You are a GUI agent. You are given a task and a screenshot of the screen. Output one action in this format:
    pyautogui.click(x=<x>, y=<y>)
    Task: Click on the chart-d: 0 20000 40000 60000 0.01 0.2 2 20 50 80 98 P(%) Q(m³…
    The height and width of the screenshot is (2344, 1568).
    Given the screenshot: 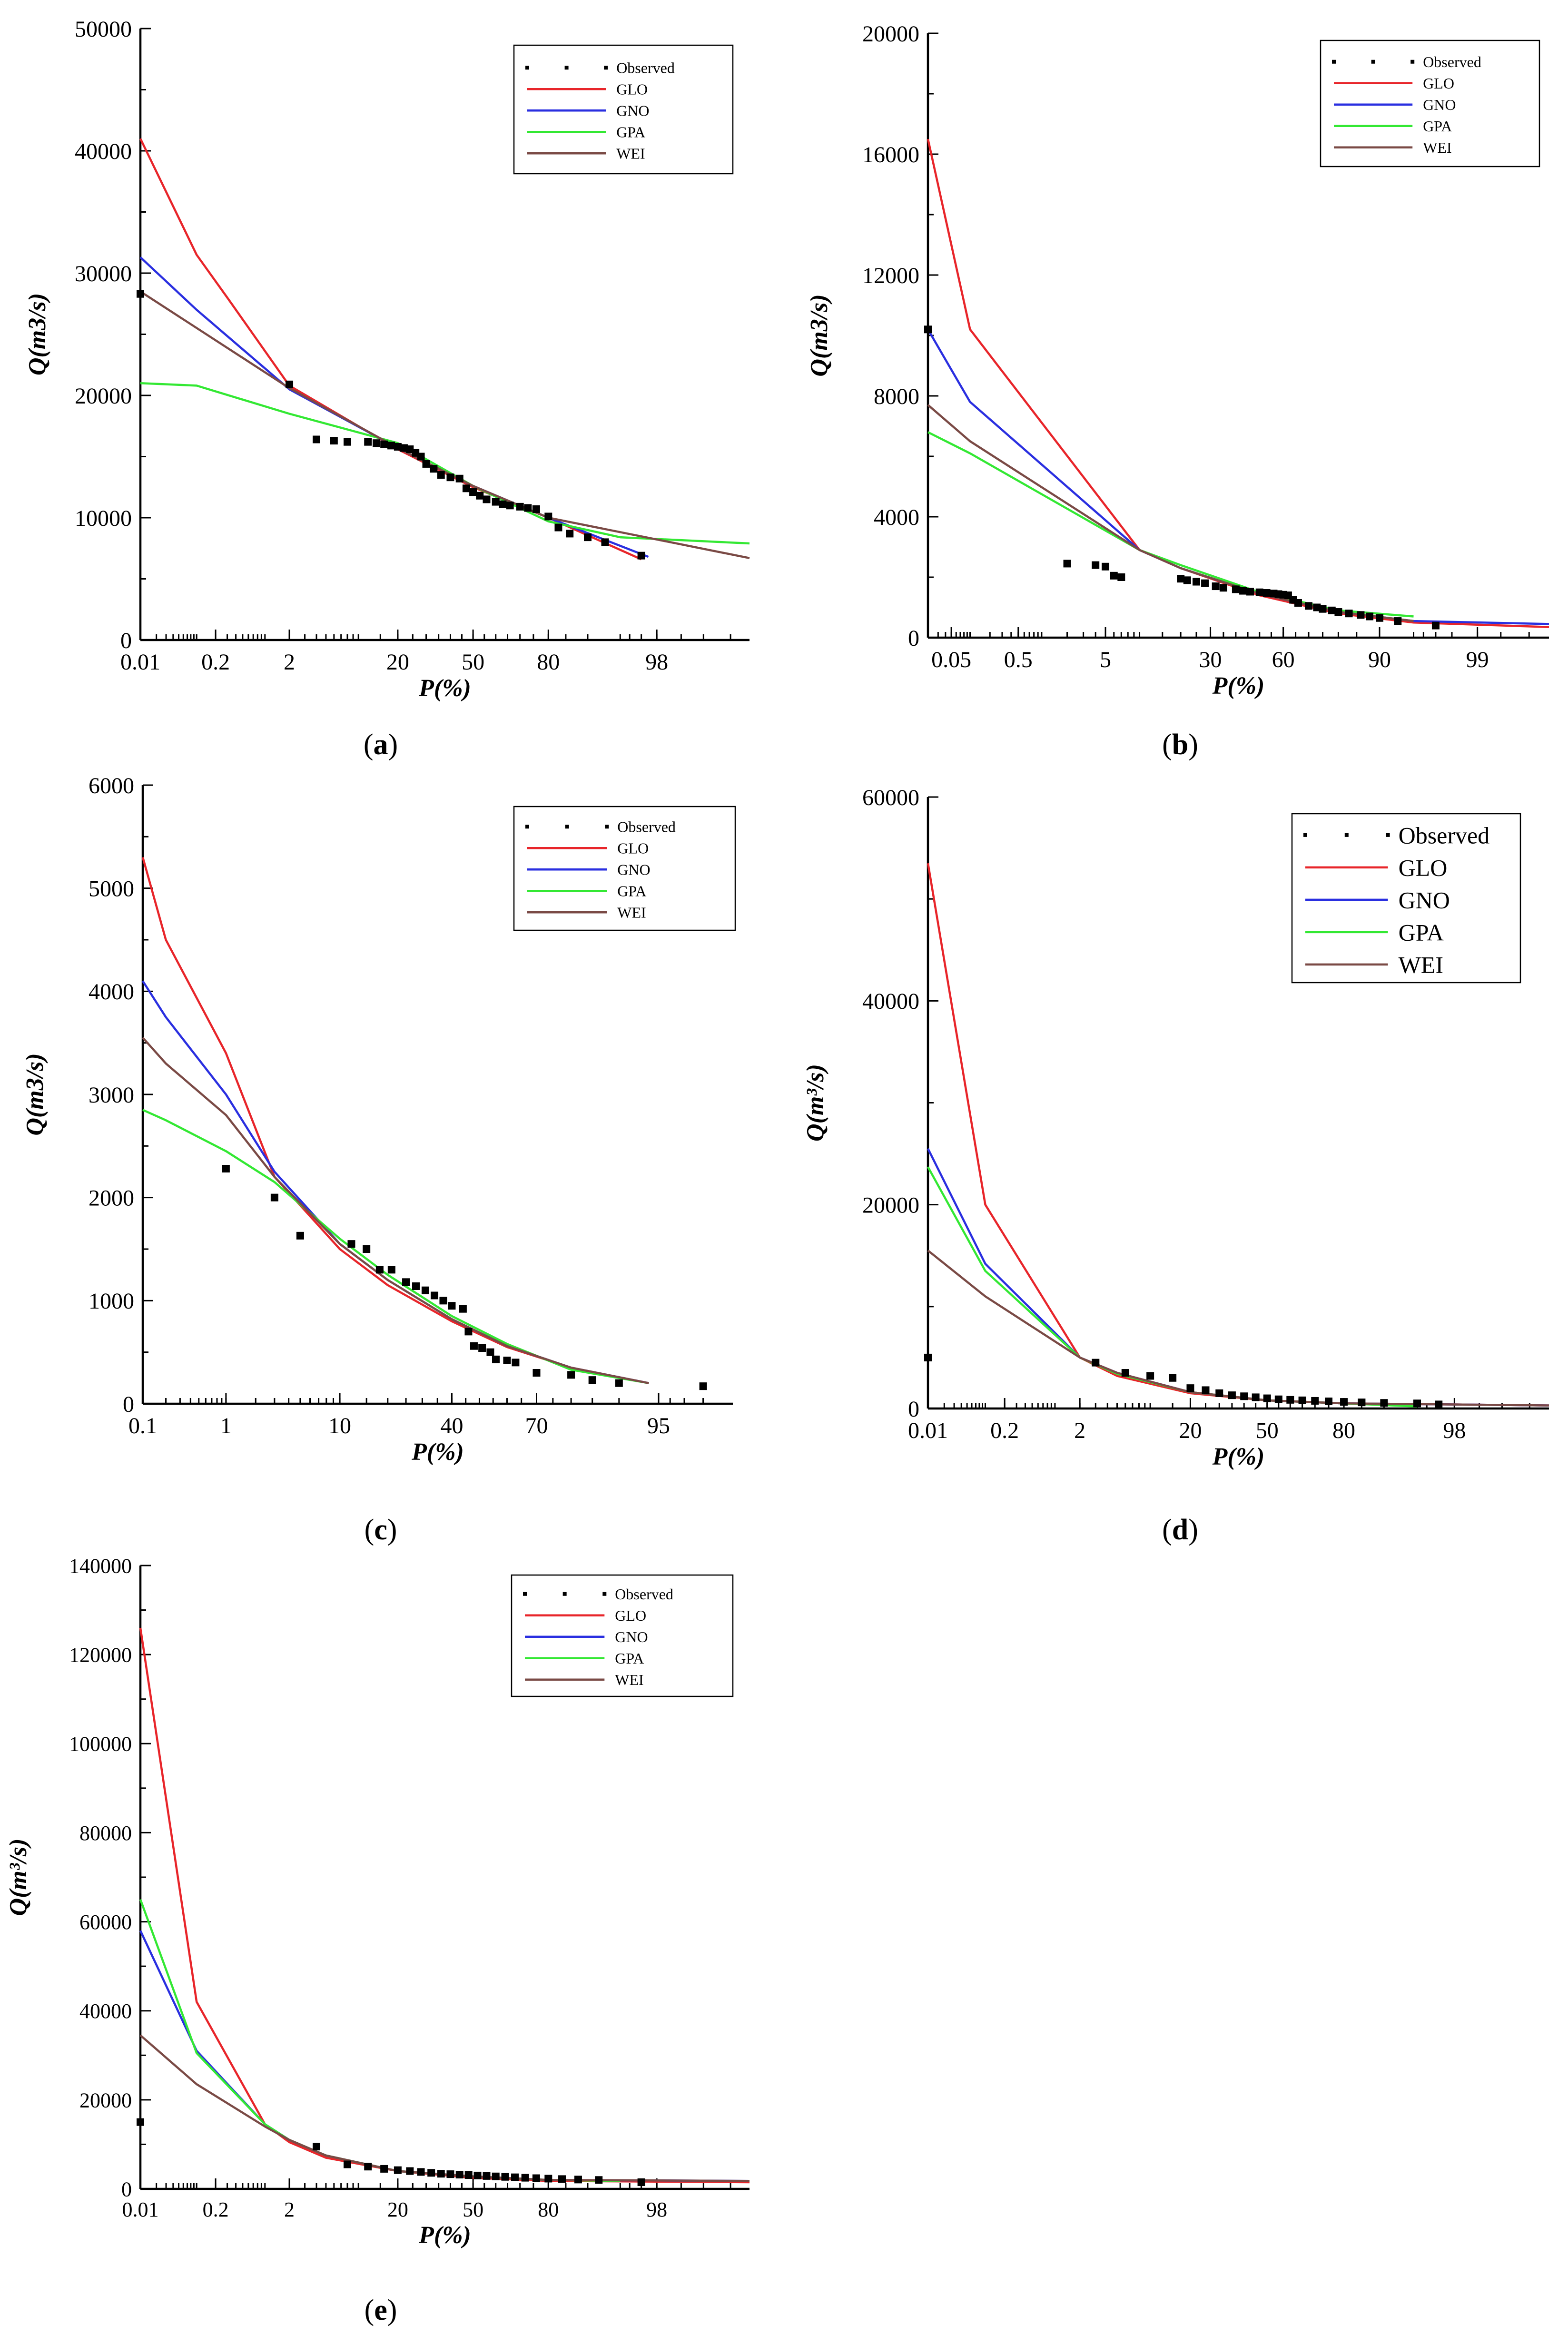 What is the action you would take?
    pyautogui.click(x=1175, y=1127)
    